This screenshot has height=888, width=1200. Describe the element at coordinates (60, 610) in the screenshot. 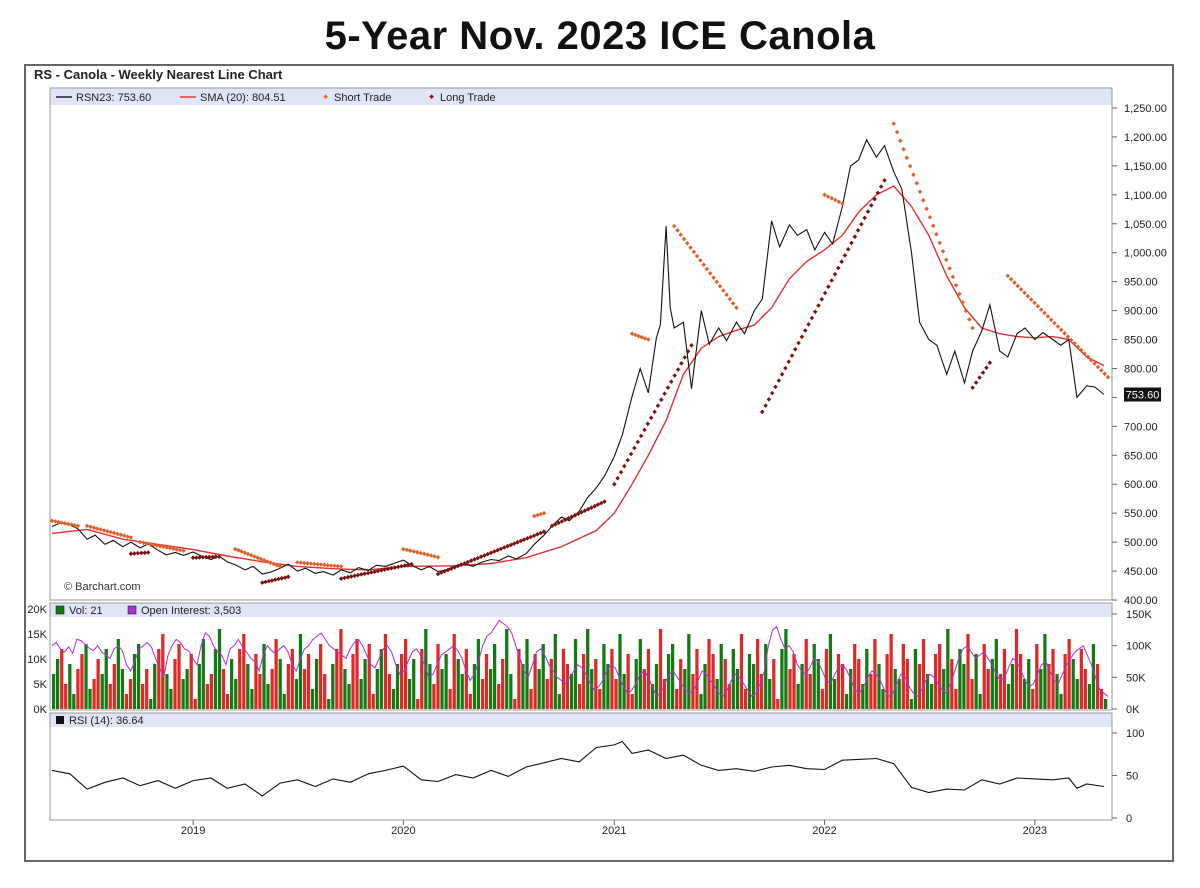

I see `legend-swatch-square` at that location.